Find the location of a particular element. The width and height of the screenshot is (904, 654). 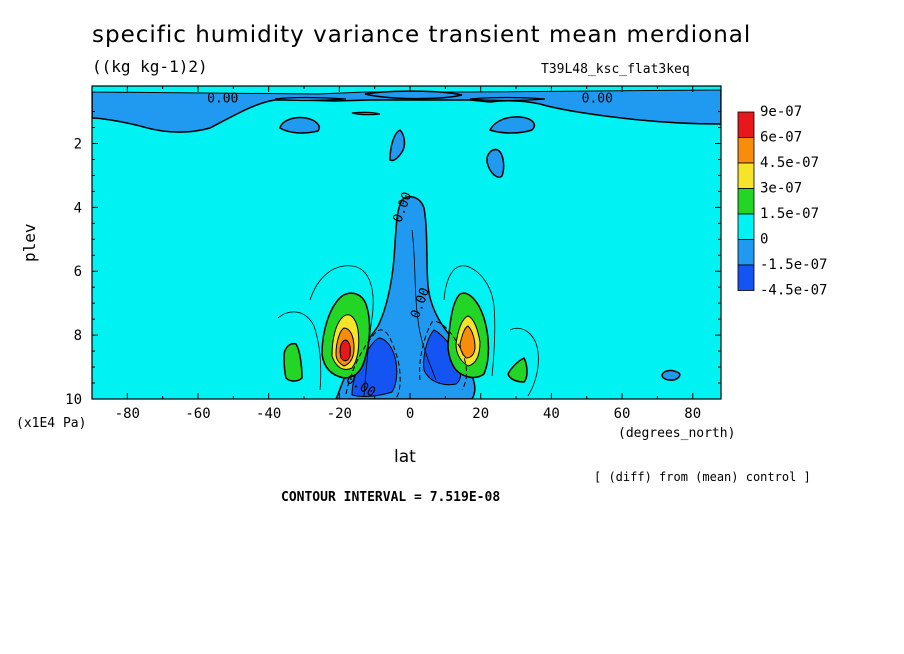

colorbar-label: 0 is located at coordinates (764, 240).